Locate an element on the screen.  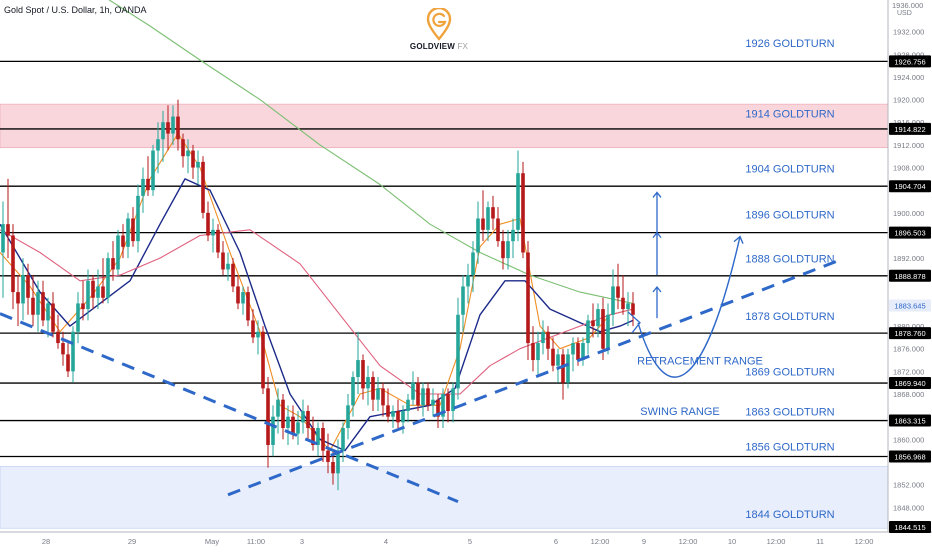
brand-name-main: GOLDVIEW is located at coordinates (432, 46).